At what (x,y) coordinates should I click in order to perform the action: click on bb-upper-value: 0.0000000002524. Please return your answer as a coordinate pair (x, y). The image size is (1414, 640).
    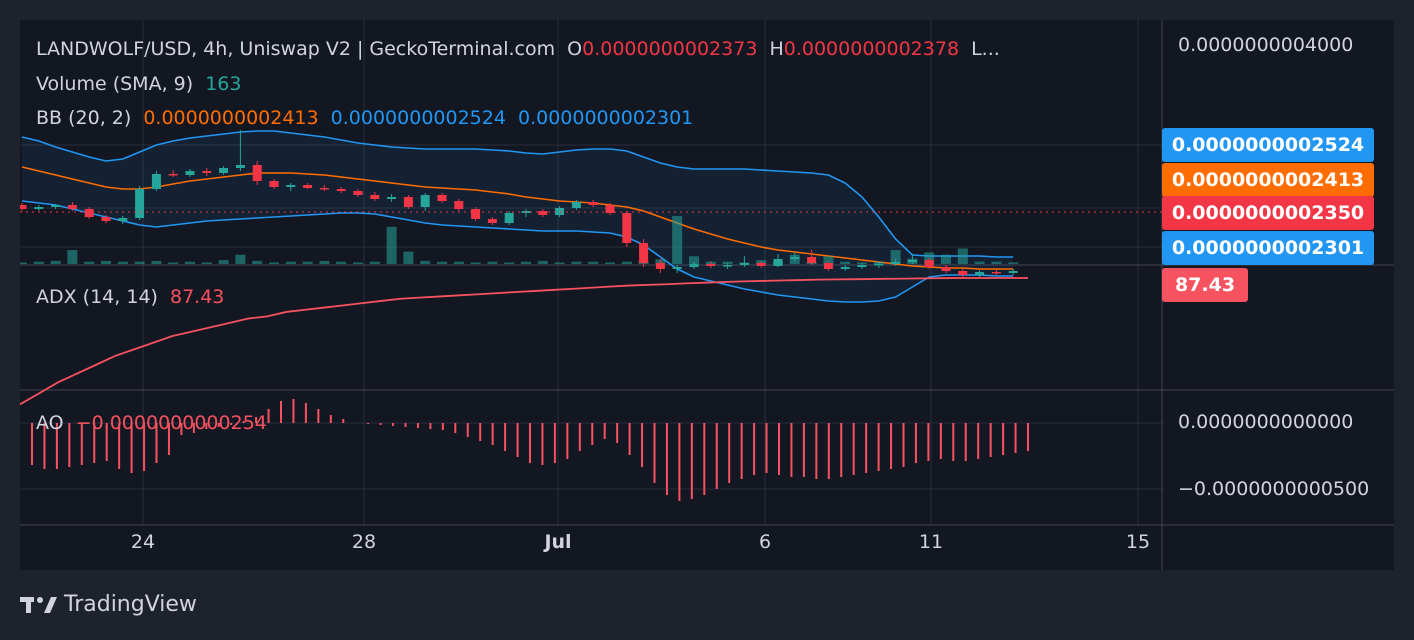
    Looking at the image, I should click on (418, 118).